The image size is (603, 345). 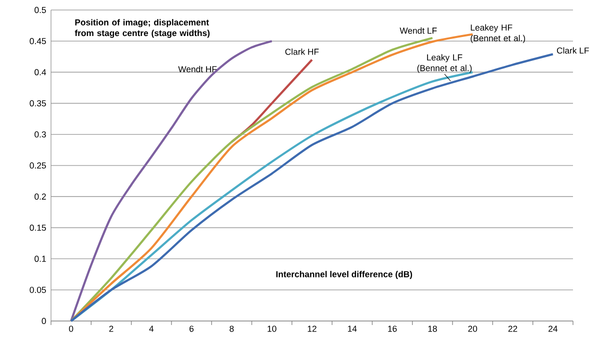 What do you see at coordinates (142, 28) in the screenshot?
I see `y-axis-title: Position of image; displacement from stage centre (stage widths)` at bounding box center [142, 28].